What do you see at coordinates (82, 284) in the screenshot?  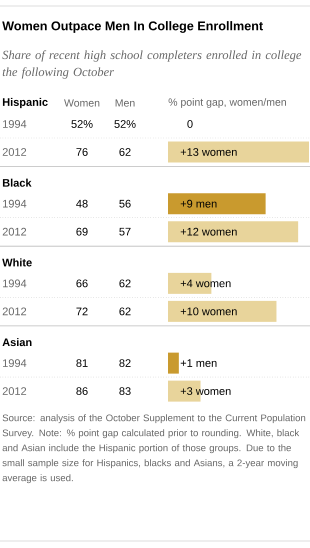 I see `text: 66` at bounding box center [82, 284].